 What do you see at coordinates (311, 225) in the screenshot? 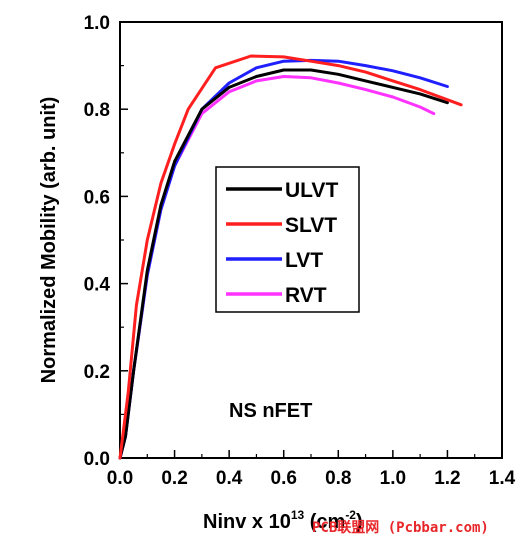
I see `legend-label-slvt: SLVT` at bounding box center [311, 225].